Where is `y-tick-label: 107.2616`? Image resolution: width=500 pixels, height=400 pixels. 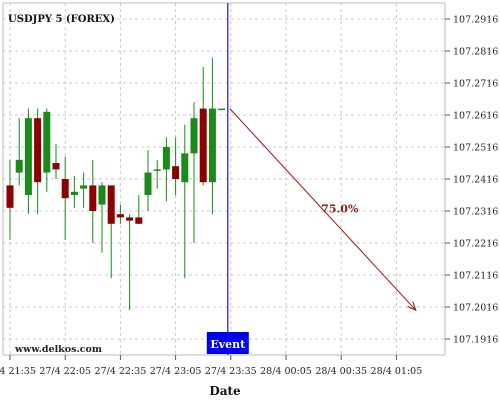 y-tick-label: 107.2616 is located at coordinates (475, 116).